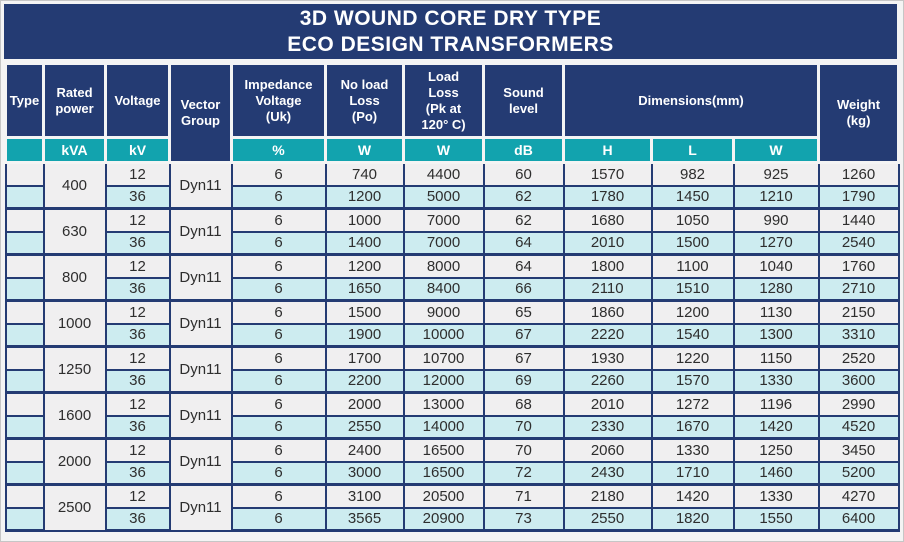  What do you see at coordinates (523, 100) in the screenshot?
I see `col-header-sound-level: Sound level` at bounding box center [523, 100].